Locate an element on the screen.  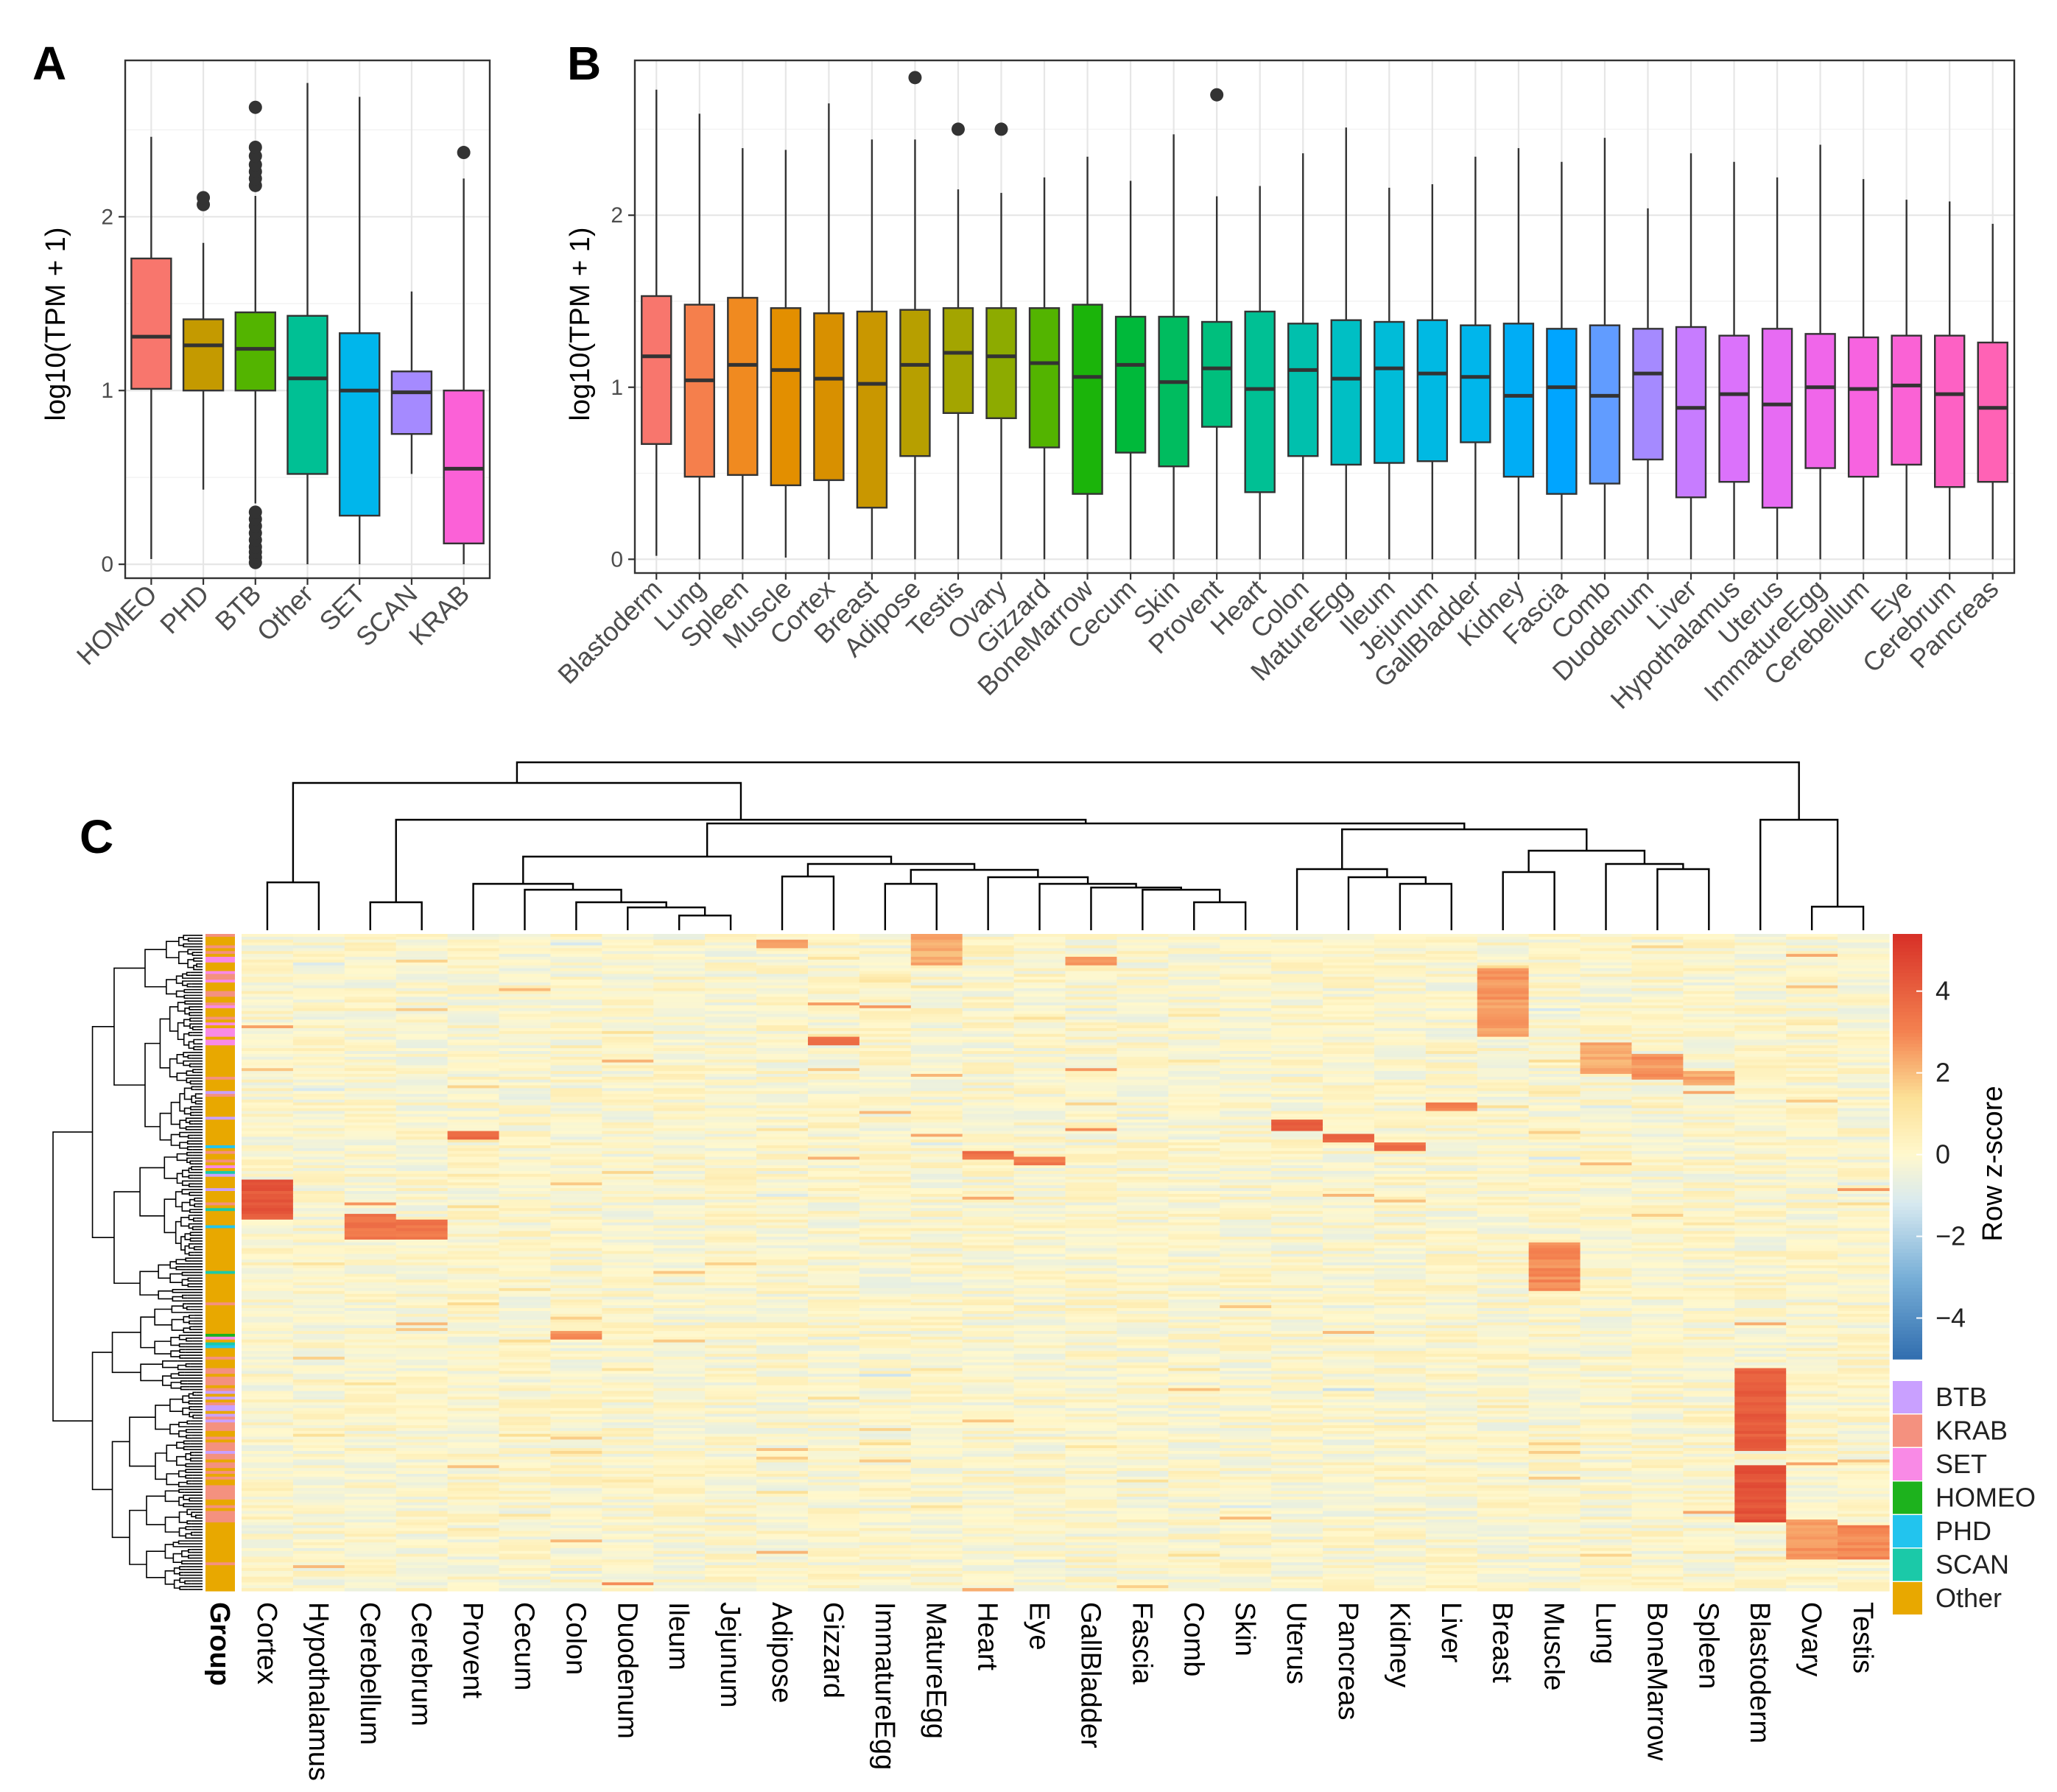
x-tick-label: KRAB is located at coordinates (439, 615).